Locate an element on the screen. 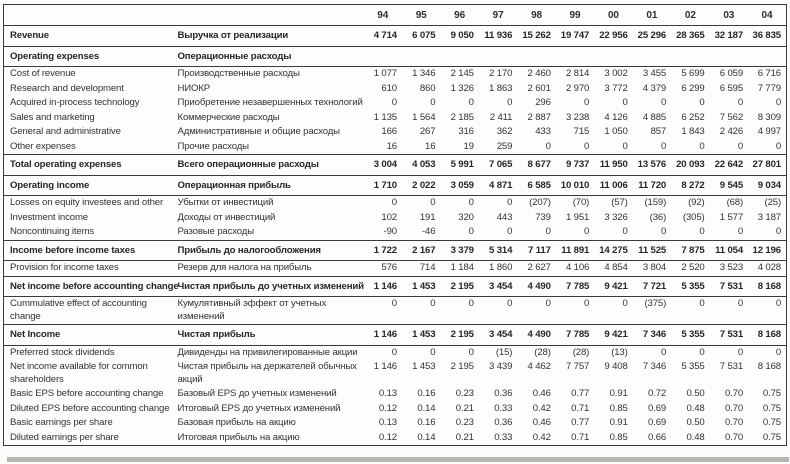 Image resolution: width=790 pixels, height=464 pixels. value-cell: -46 is located at coordinates (428, 231).